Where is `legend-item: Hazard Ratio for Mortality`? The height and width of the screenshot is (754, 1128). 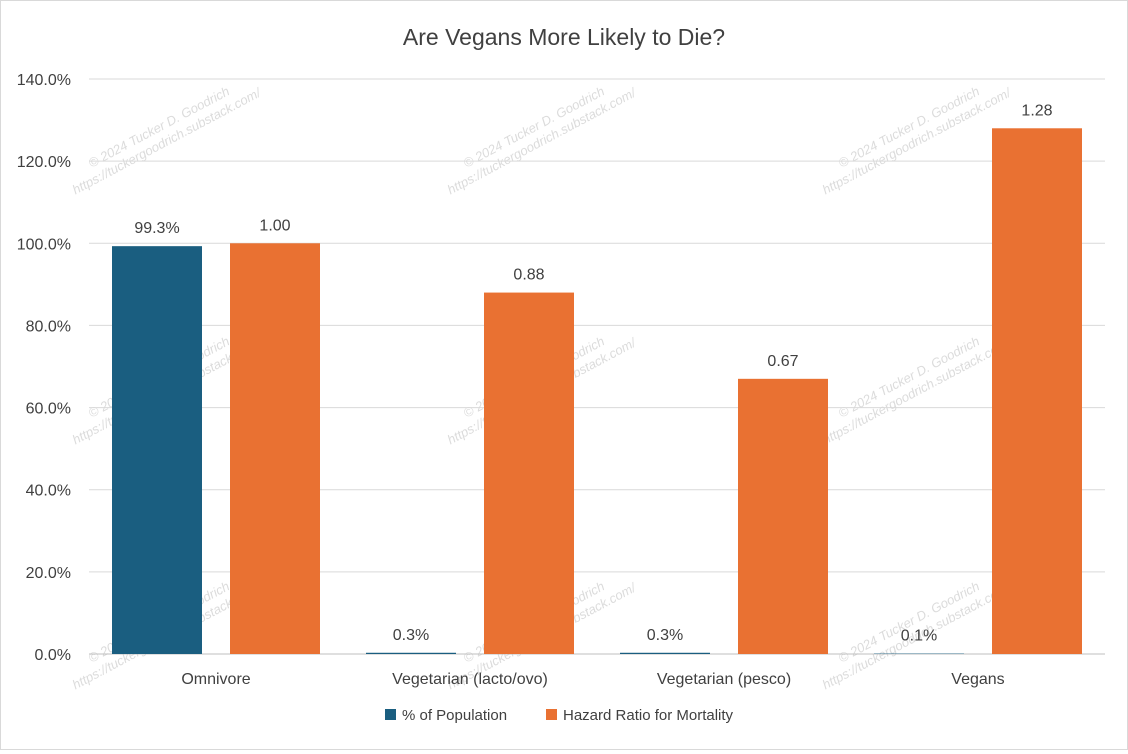 legend-item: Hazard Ratio for Mortality is located at coordinates (640, 715).